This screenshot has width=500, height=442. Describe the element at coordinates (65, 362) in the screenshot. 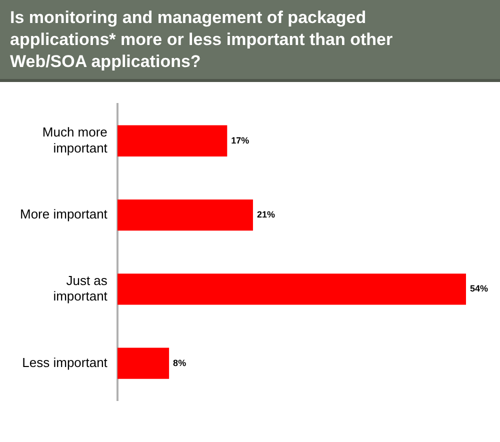

I see `y-tick-label: Less important` at that location.